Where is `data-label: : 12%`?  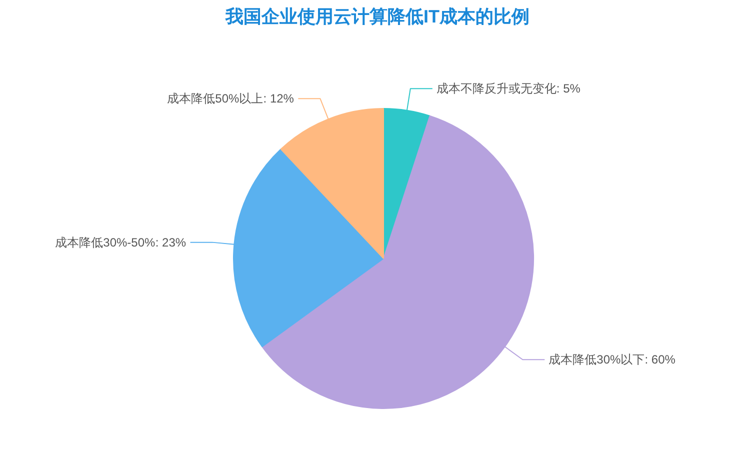 data-label: : 12% is located at coordinates (278, 99).